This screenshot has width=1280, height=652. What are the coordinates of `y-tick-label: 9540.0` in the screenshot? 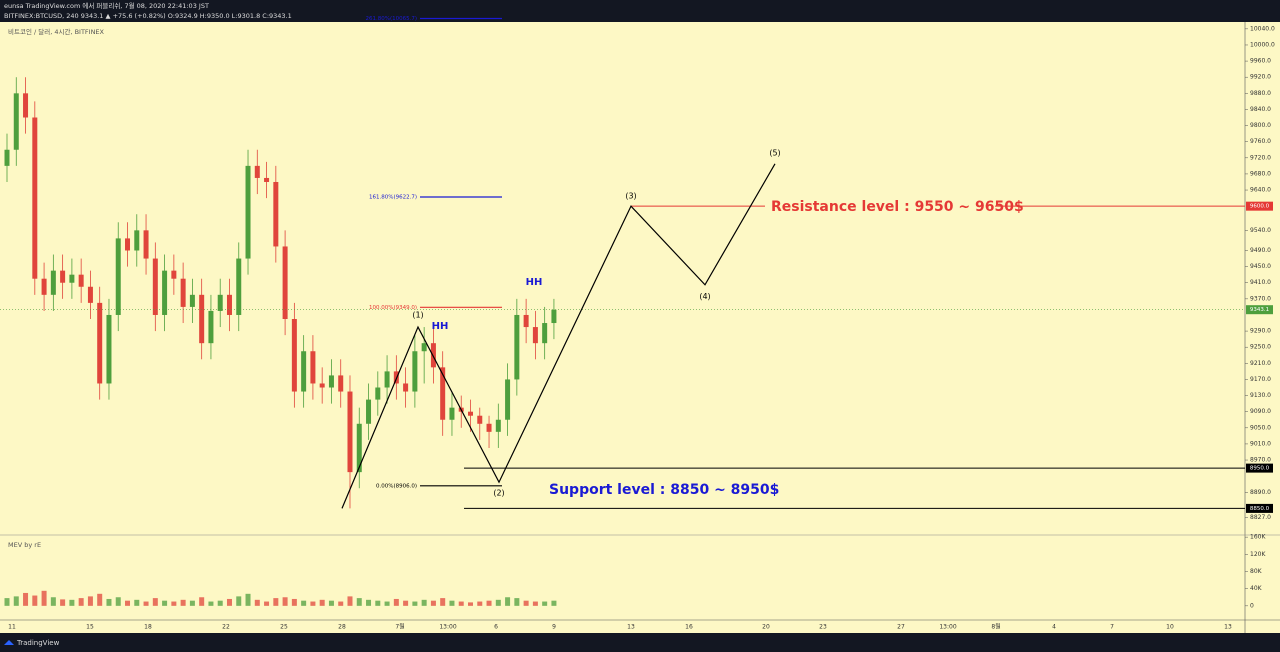 It's located at (1260, 230).